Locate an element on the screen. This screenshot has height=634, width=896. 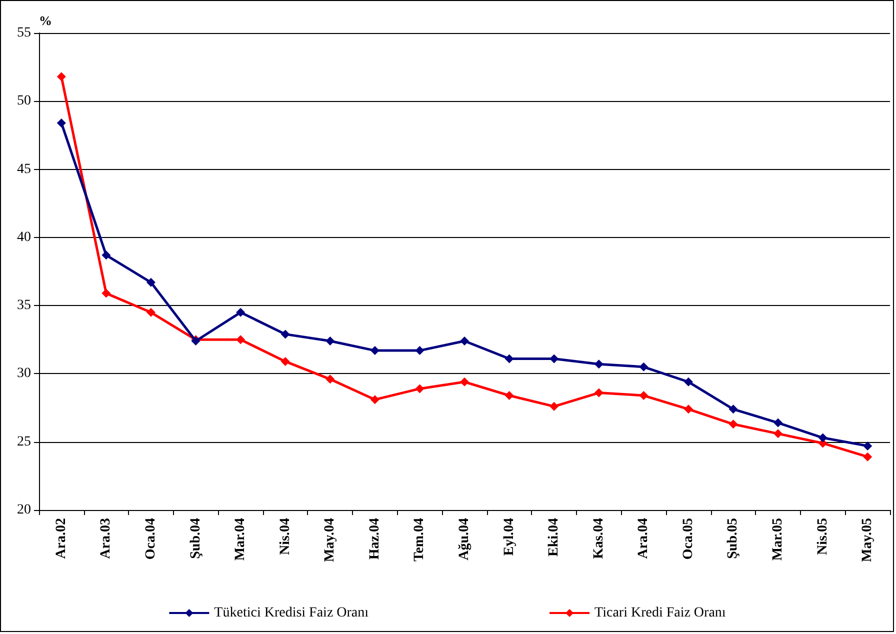
x-tick-label: May.05 is located at coordinates (868, 540).